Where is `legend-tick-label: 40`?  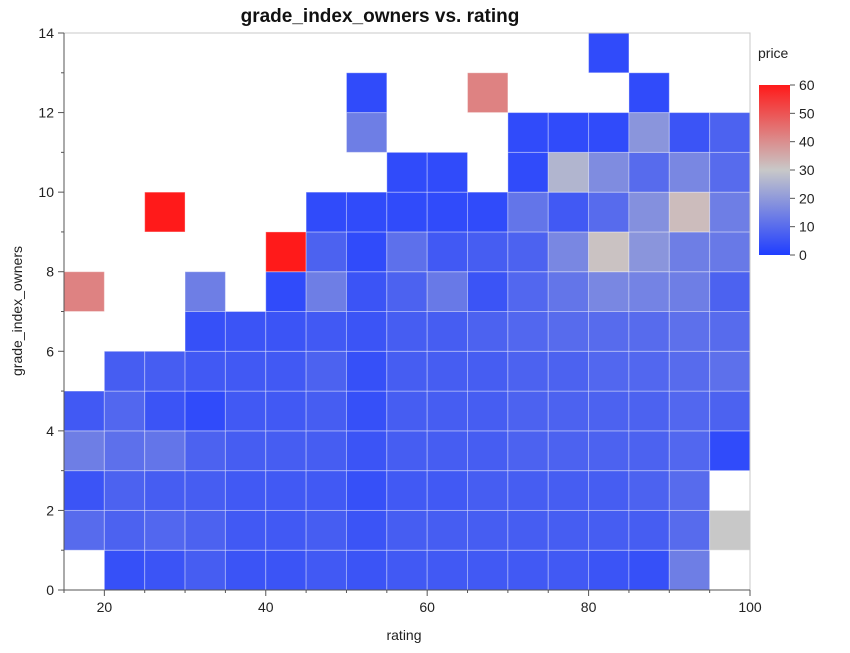 legend-tick-label: 40 is located at coordinates (807, 142).